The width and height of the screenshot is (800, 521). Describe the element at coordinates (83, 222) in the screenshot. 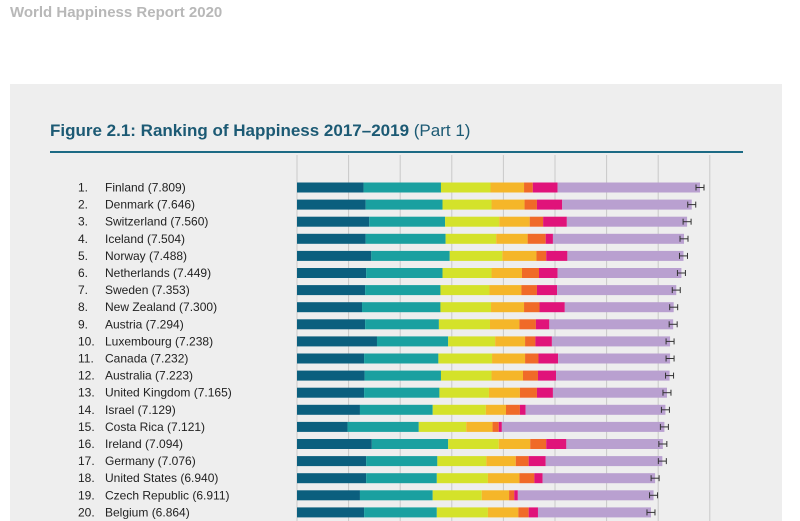

I see `rank-label: 3.` at that location.